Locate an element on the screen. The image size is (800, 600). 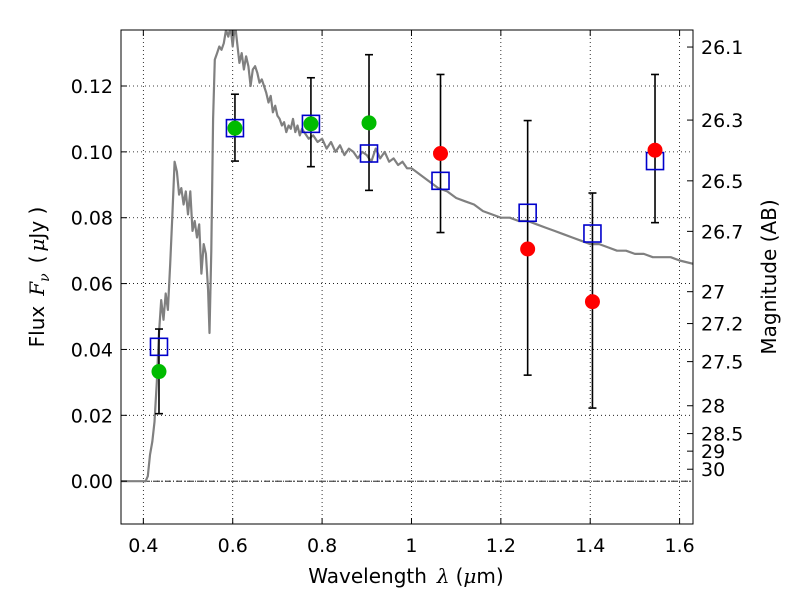
magnitude-tick-label: 30 is located at coordinates (713, 470).